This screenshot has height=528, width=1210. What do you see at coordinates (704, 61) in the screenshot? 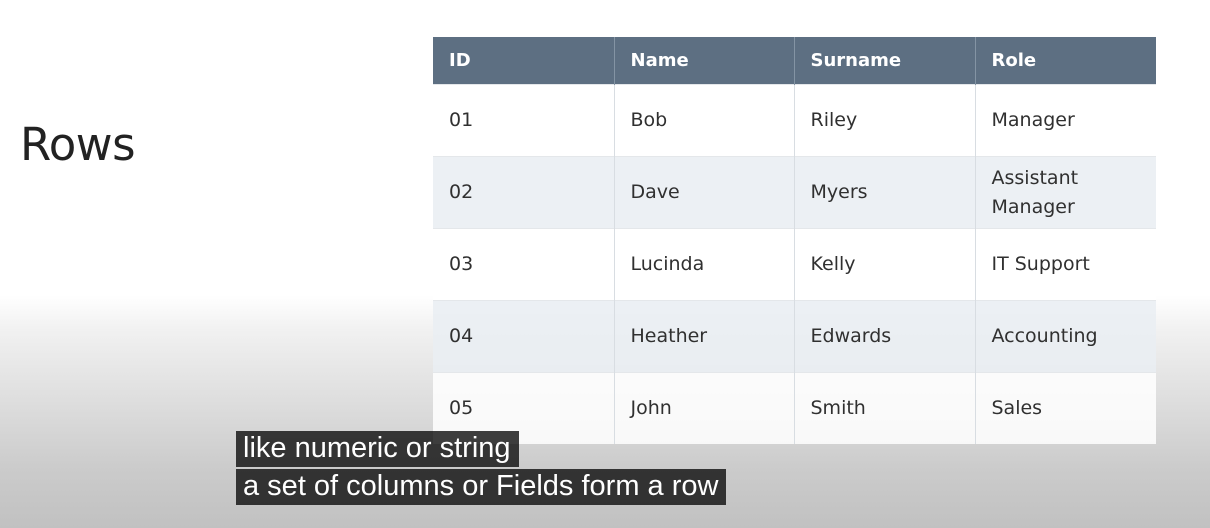
I see `column-header-name: Name` at bounding box center [704, 61].